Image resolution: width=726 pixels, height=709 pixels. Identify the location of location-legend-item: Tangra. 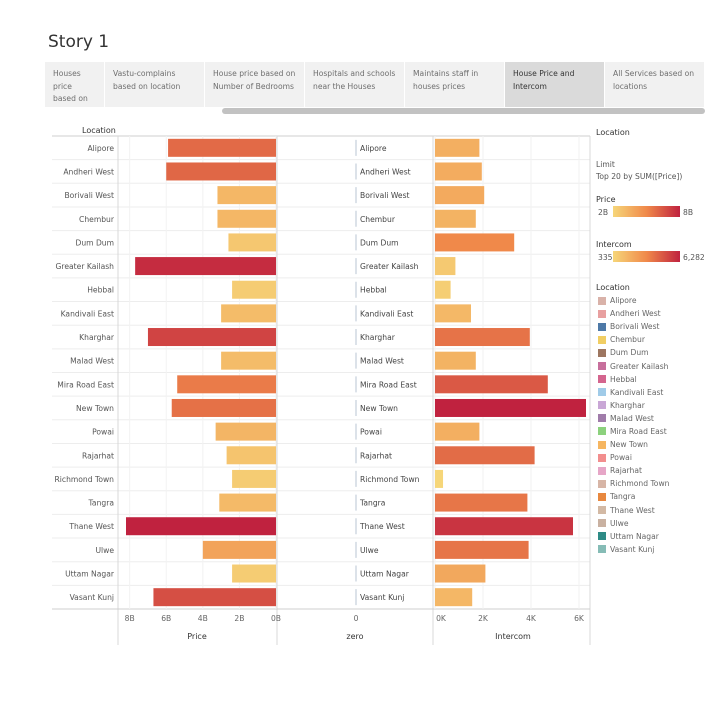
(633, 496).